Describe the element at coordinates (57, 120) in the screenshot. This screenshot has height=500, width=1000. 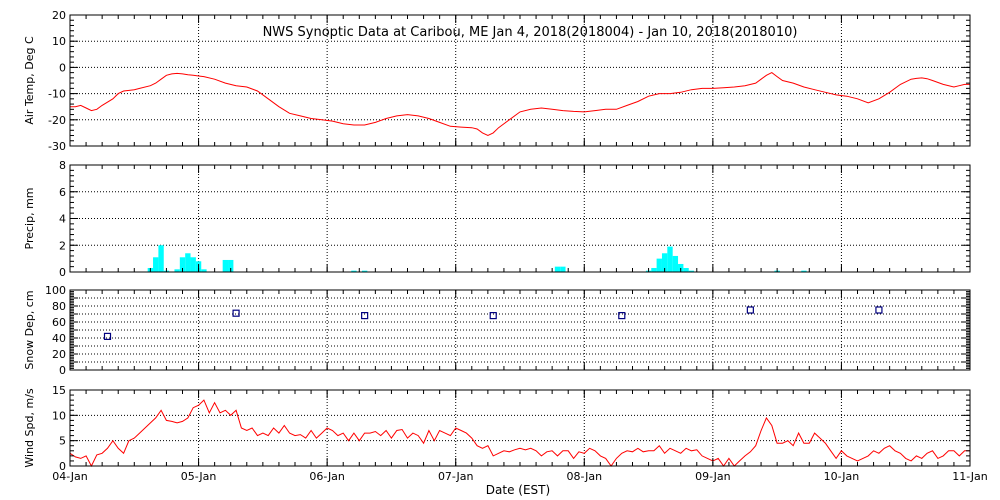
I see `y-tick-label: -20` at that location.